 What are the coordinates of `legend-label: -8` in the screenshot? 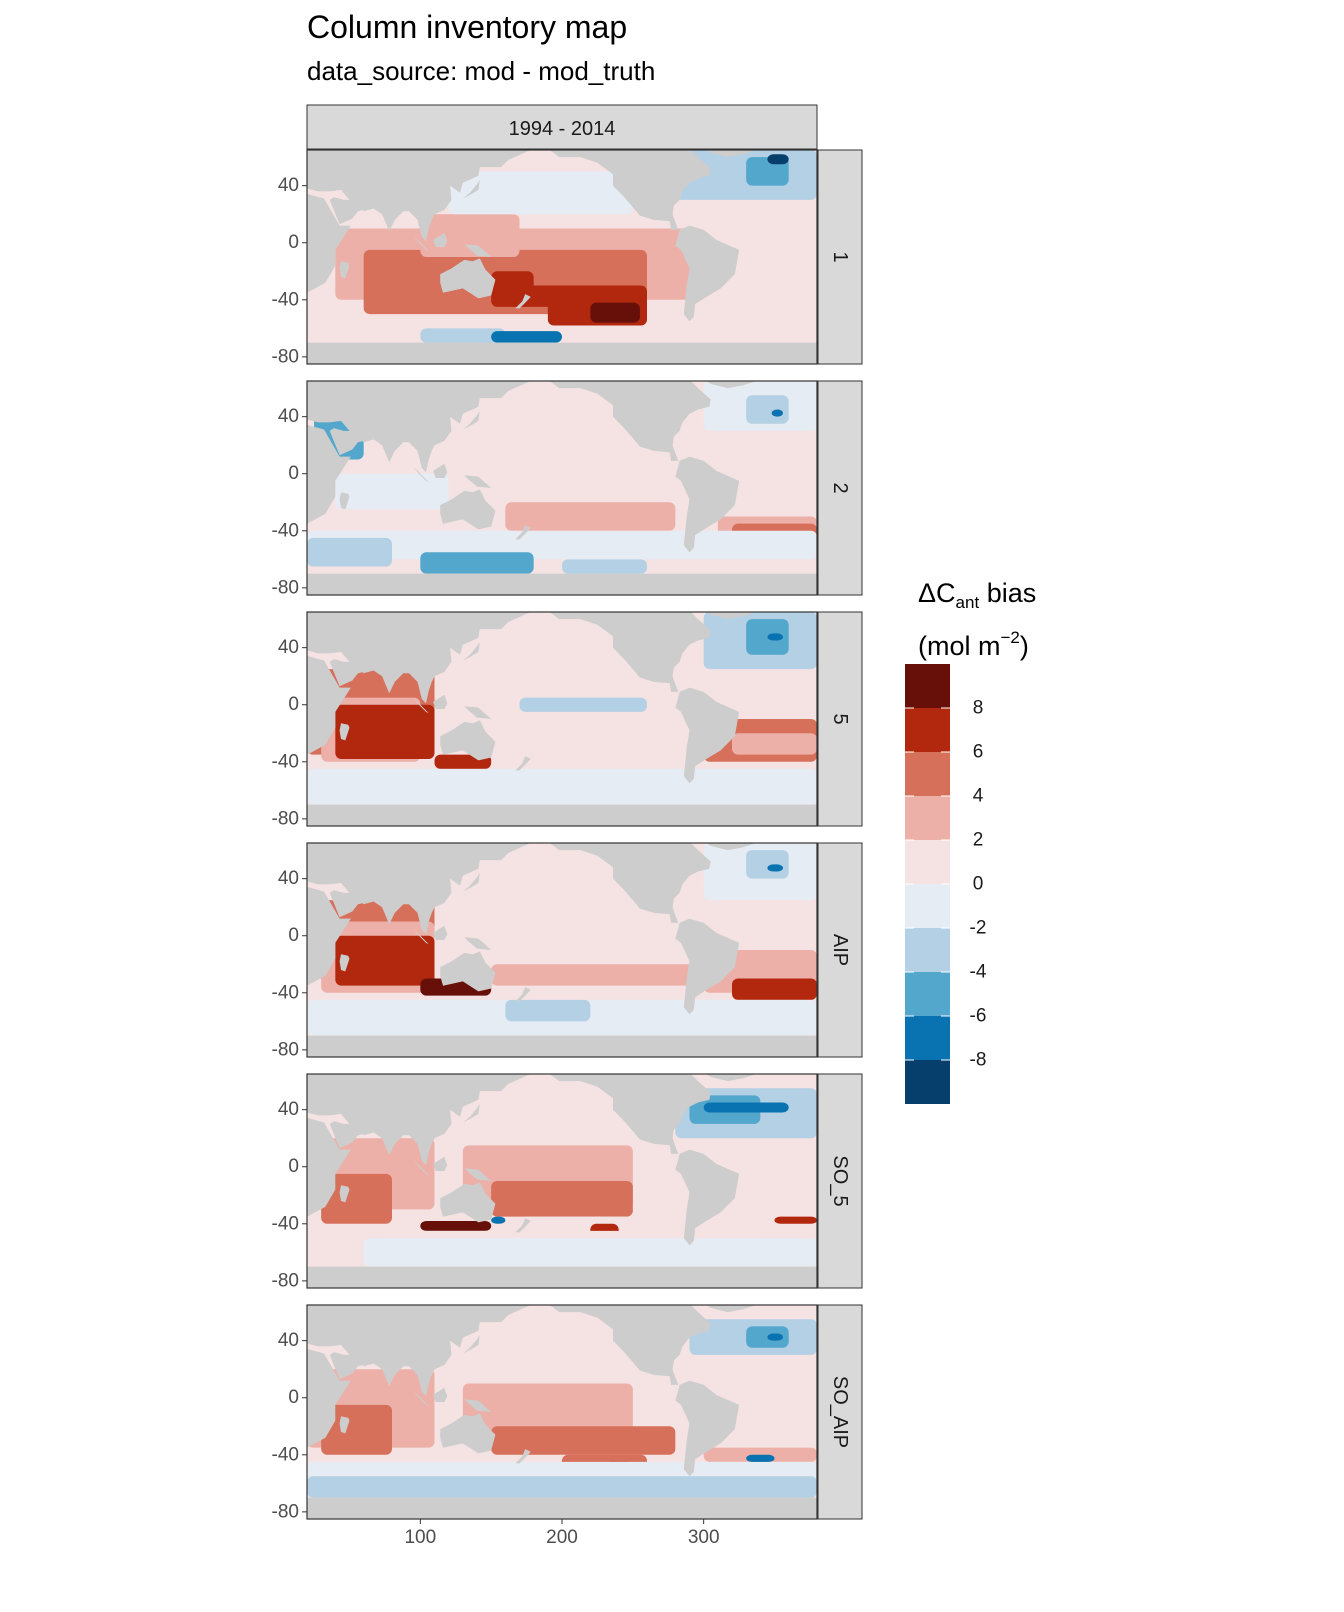 It's located at (978, 1060).